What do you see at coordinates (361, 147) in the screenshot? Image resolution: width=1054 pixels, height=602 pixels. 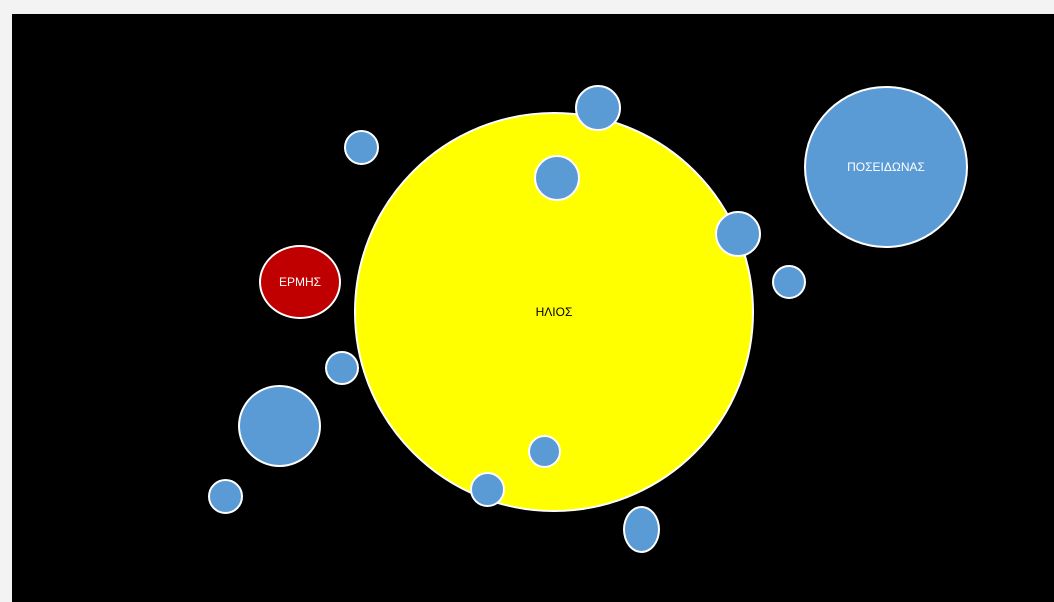 I see `small-circle-top-left` at bounding box center [361, 147].